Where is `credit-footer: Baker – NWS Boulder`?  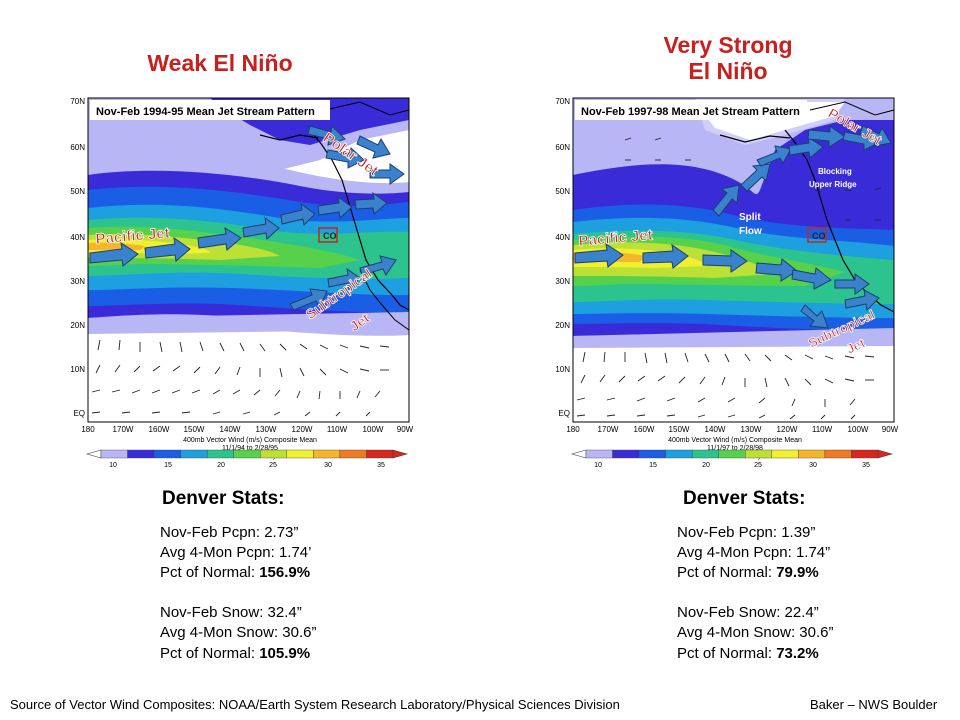
credit-footer: Baker – NWS Boulder is located at coordinates (874, 704).